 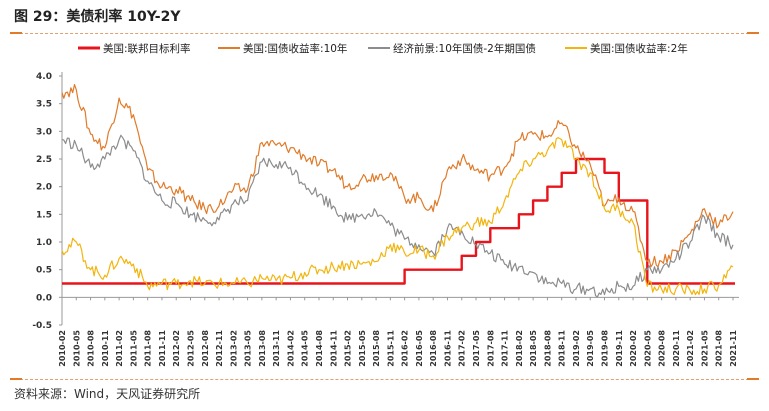 What do you see at coordinates (295, 48) in the screenshot?
I see `legend-label-1: 美国:国债收益率:10年` at bounding box center [295, 48].